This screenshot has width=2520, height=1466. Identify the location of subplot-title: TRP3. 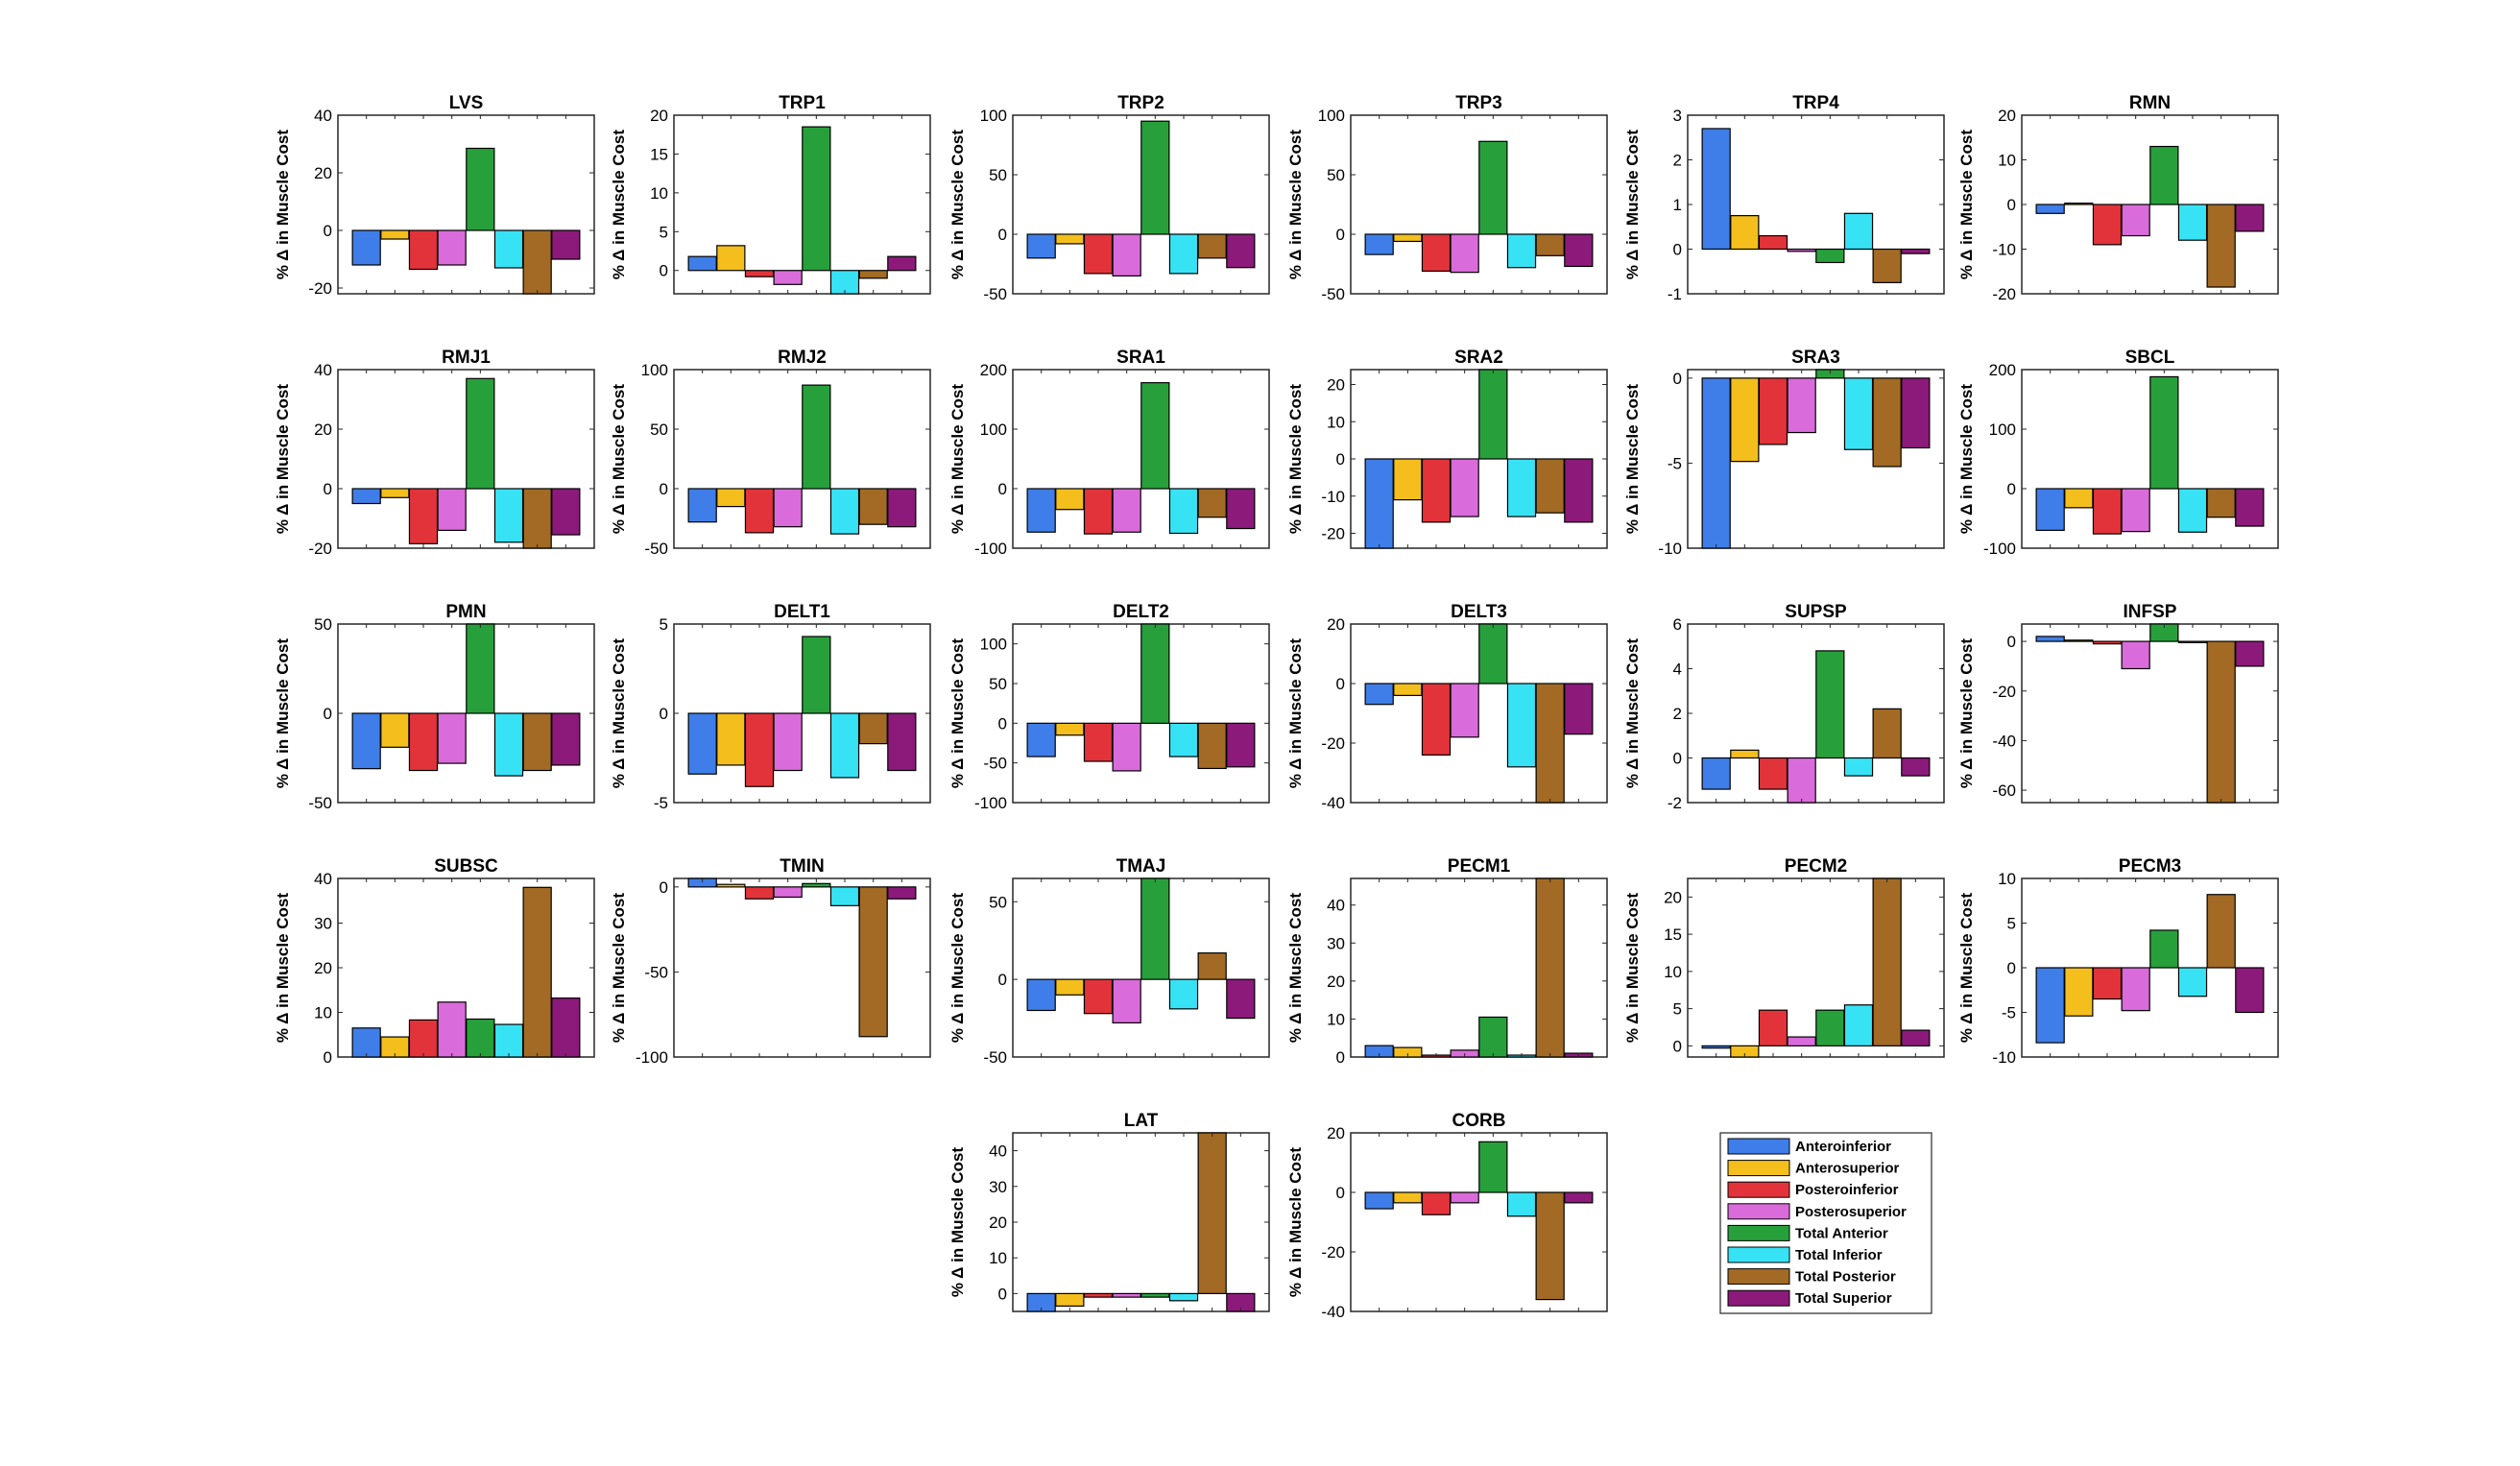
(1478, 103).